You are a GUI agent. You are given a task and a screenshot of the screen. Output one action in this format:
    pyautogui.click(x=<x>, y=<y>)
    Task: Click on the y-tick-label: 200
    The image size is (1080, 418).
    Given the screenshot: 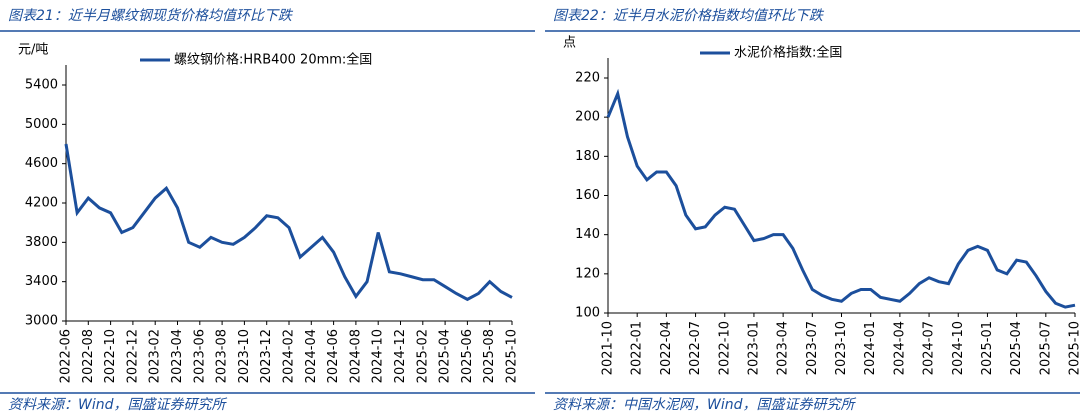 What is the action you would take?
    pyautogui.click(x=587, y=117)
    